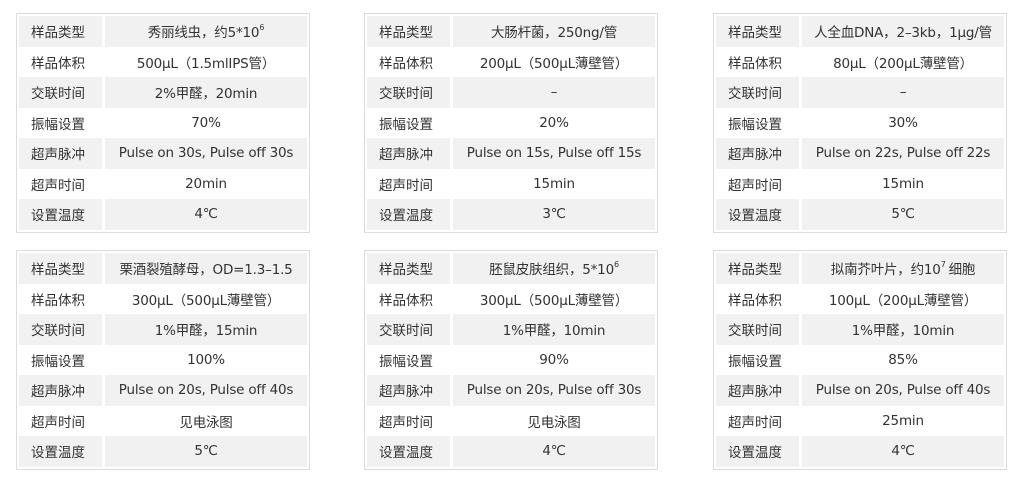 This screenshot has height=491, width=1024. Describe the element at coordinates (903, 33) in the screenshot. I see `value-text: 人全血DNA，2–3kb，1µg/管` at that location.